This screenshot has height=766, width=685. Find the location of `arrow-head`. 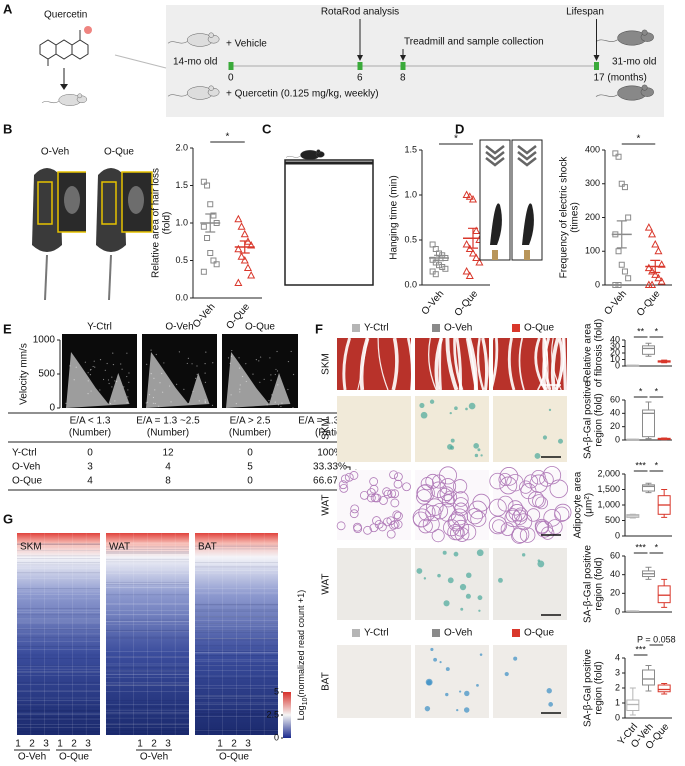

arrow-head is located at coordinates (64, 87).